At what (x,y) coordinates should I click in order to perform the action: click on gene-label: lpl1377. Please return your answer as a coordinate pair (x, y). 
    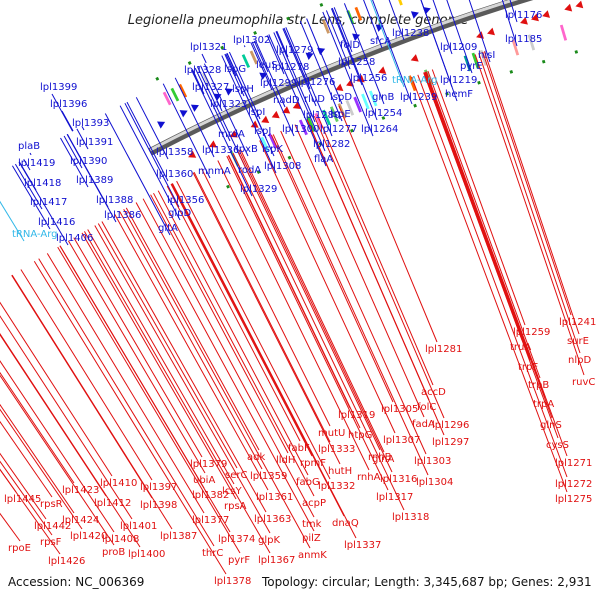
    Looking at the image, I should click on (210, 520).